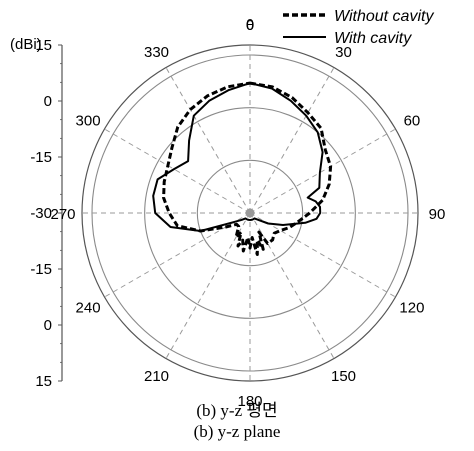 The width and height of the screenshot is (474, 451). Describe the element at coordinates (41, 213) in the screenshot. I see `radial-tick-label: -30` at that location.